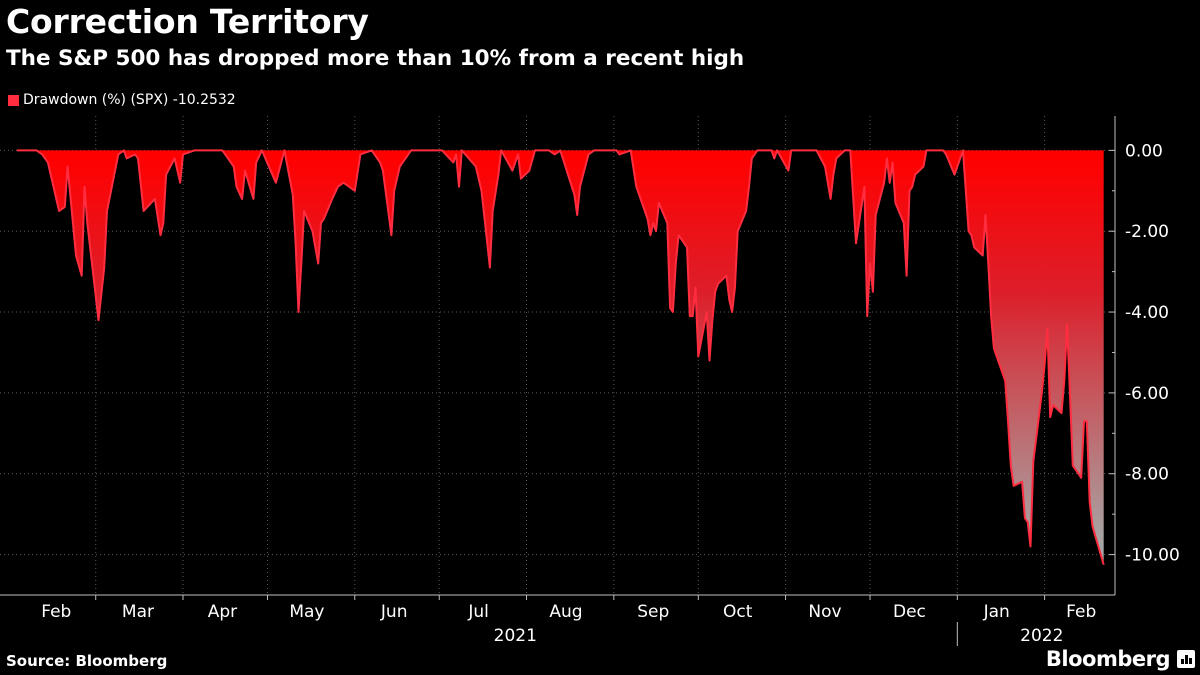 Image resolution: width=1200 pixels, height=675 pixels. What do you see at coordinates (515, 636) in the screenshot?
I see `year-label: 2021` at bounding box center [515, 636].